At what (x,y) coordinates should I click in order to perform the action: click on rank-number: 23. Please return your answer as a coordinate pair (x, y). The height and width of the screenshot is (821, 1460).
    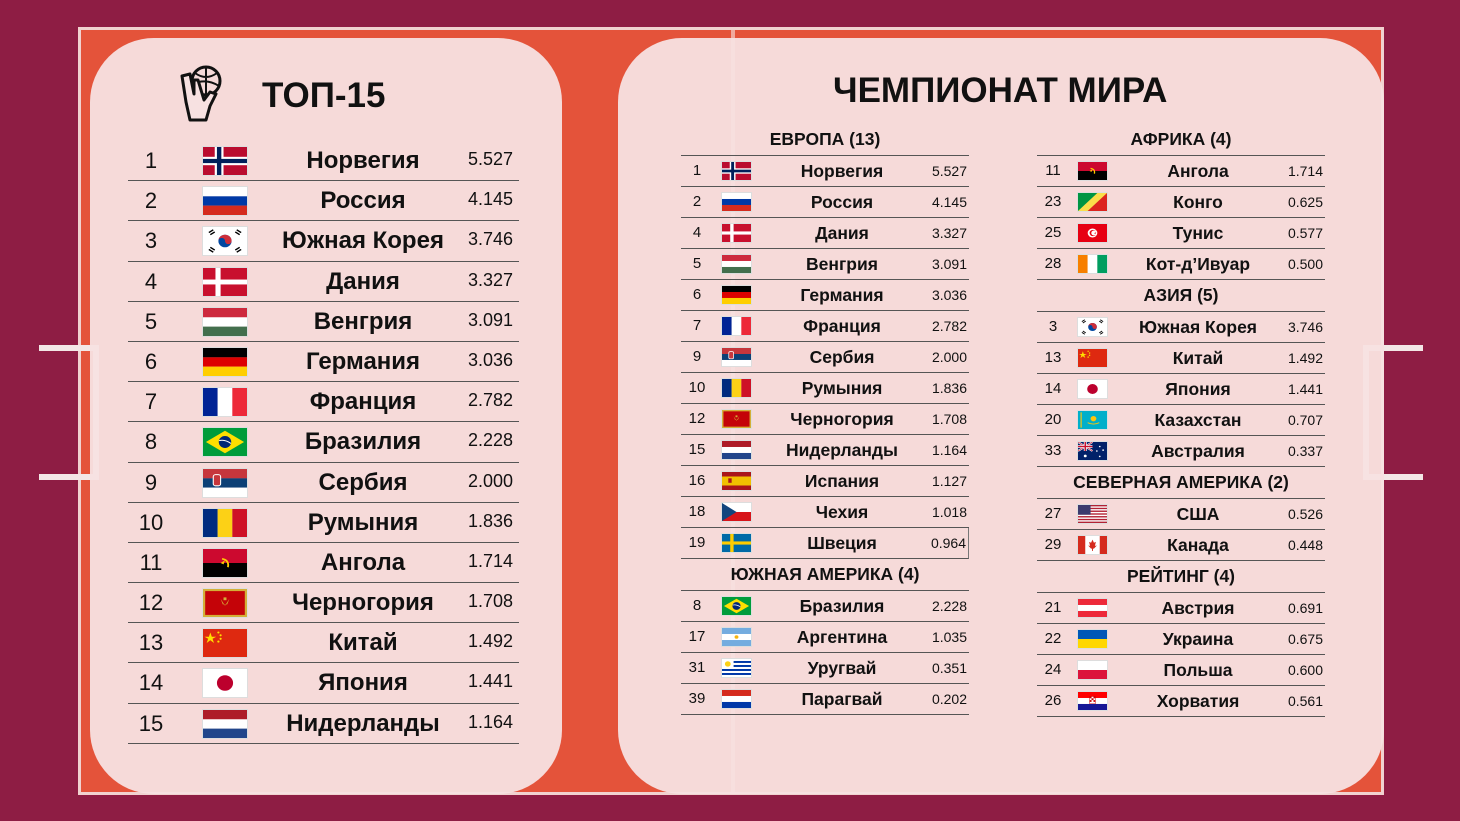
    Looking at the image, I should click on (1053, 201).